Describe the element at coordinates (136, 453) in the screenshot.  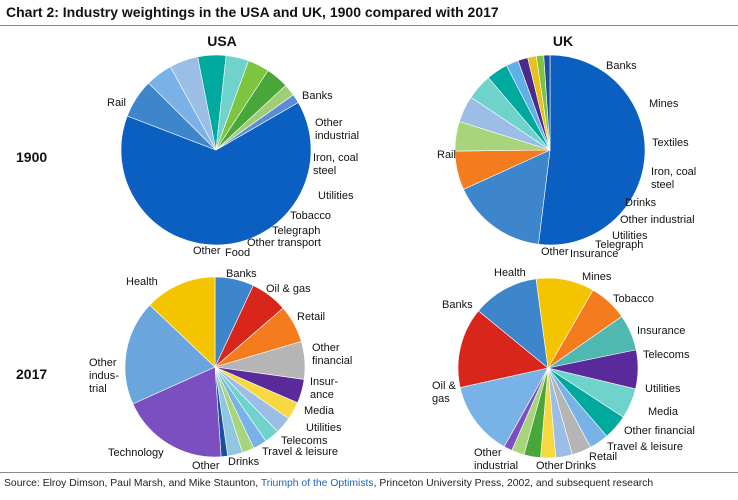
I see `slice-label: Technology` at that location.